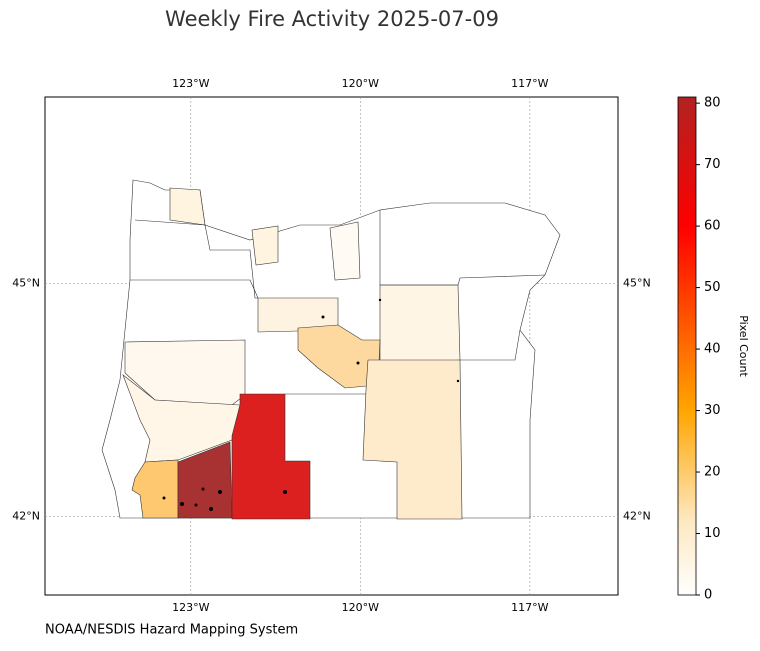 The width and height of the screenshot is (760, 651). Describe the element at coordinates (712, 287) in the screenshot. I see `colorbar-tick-label: 50` at that location.